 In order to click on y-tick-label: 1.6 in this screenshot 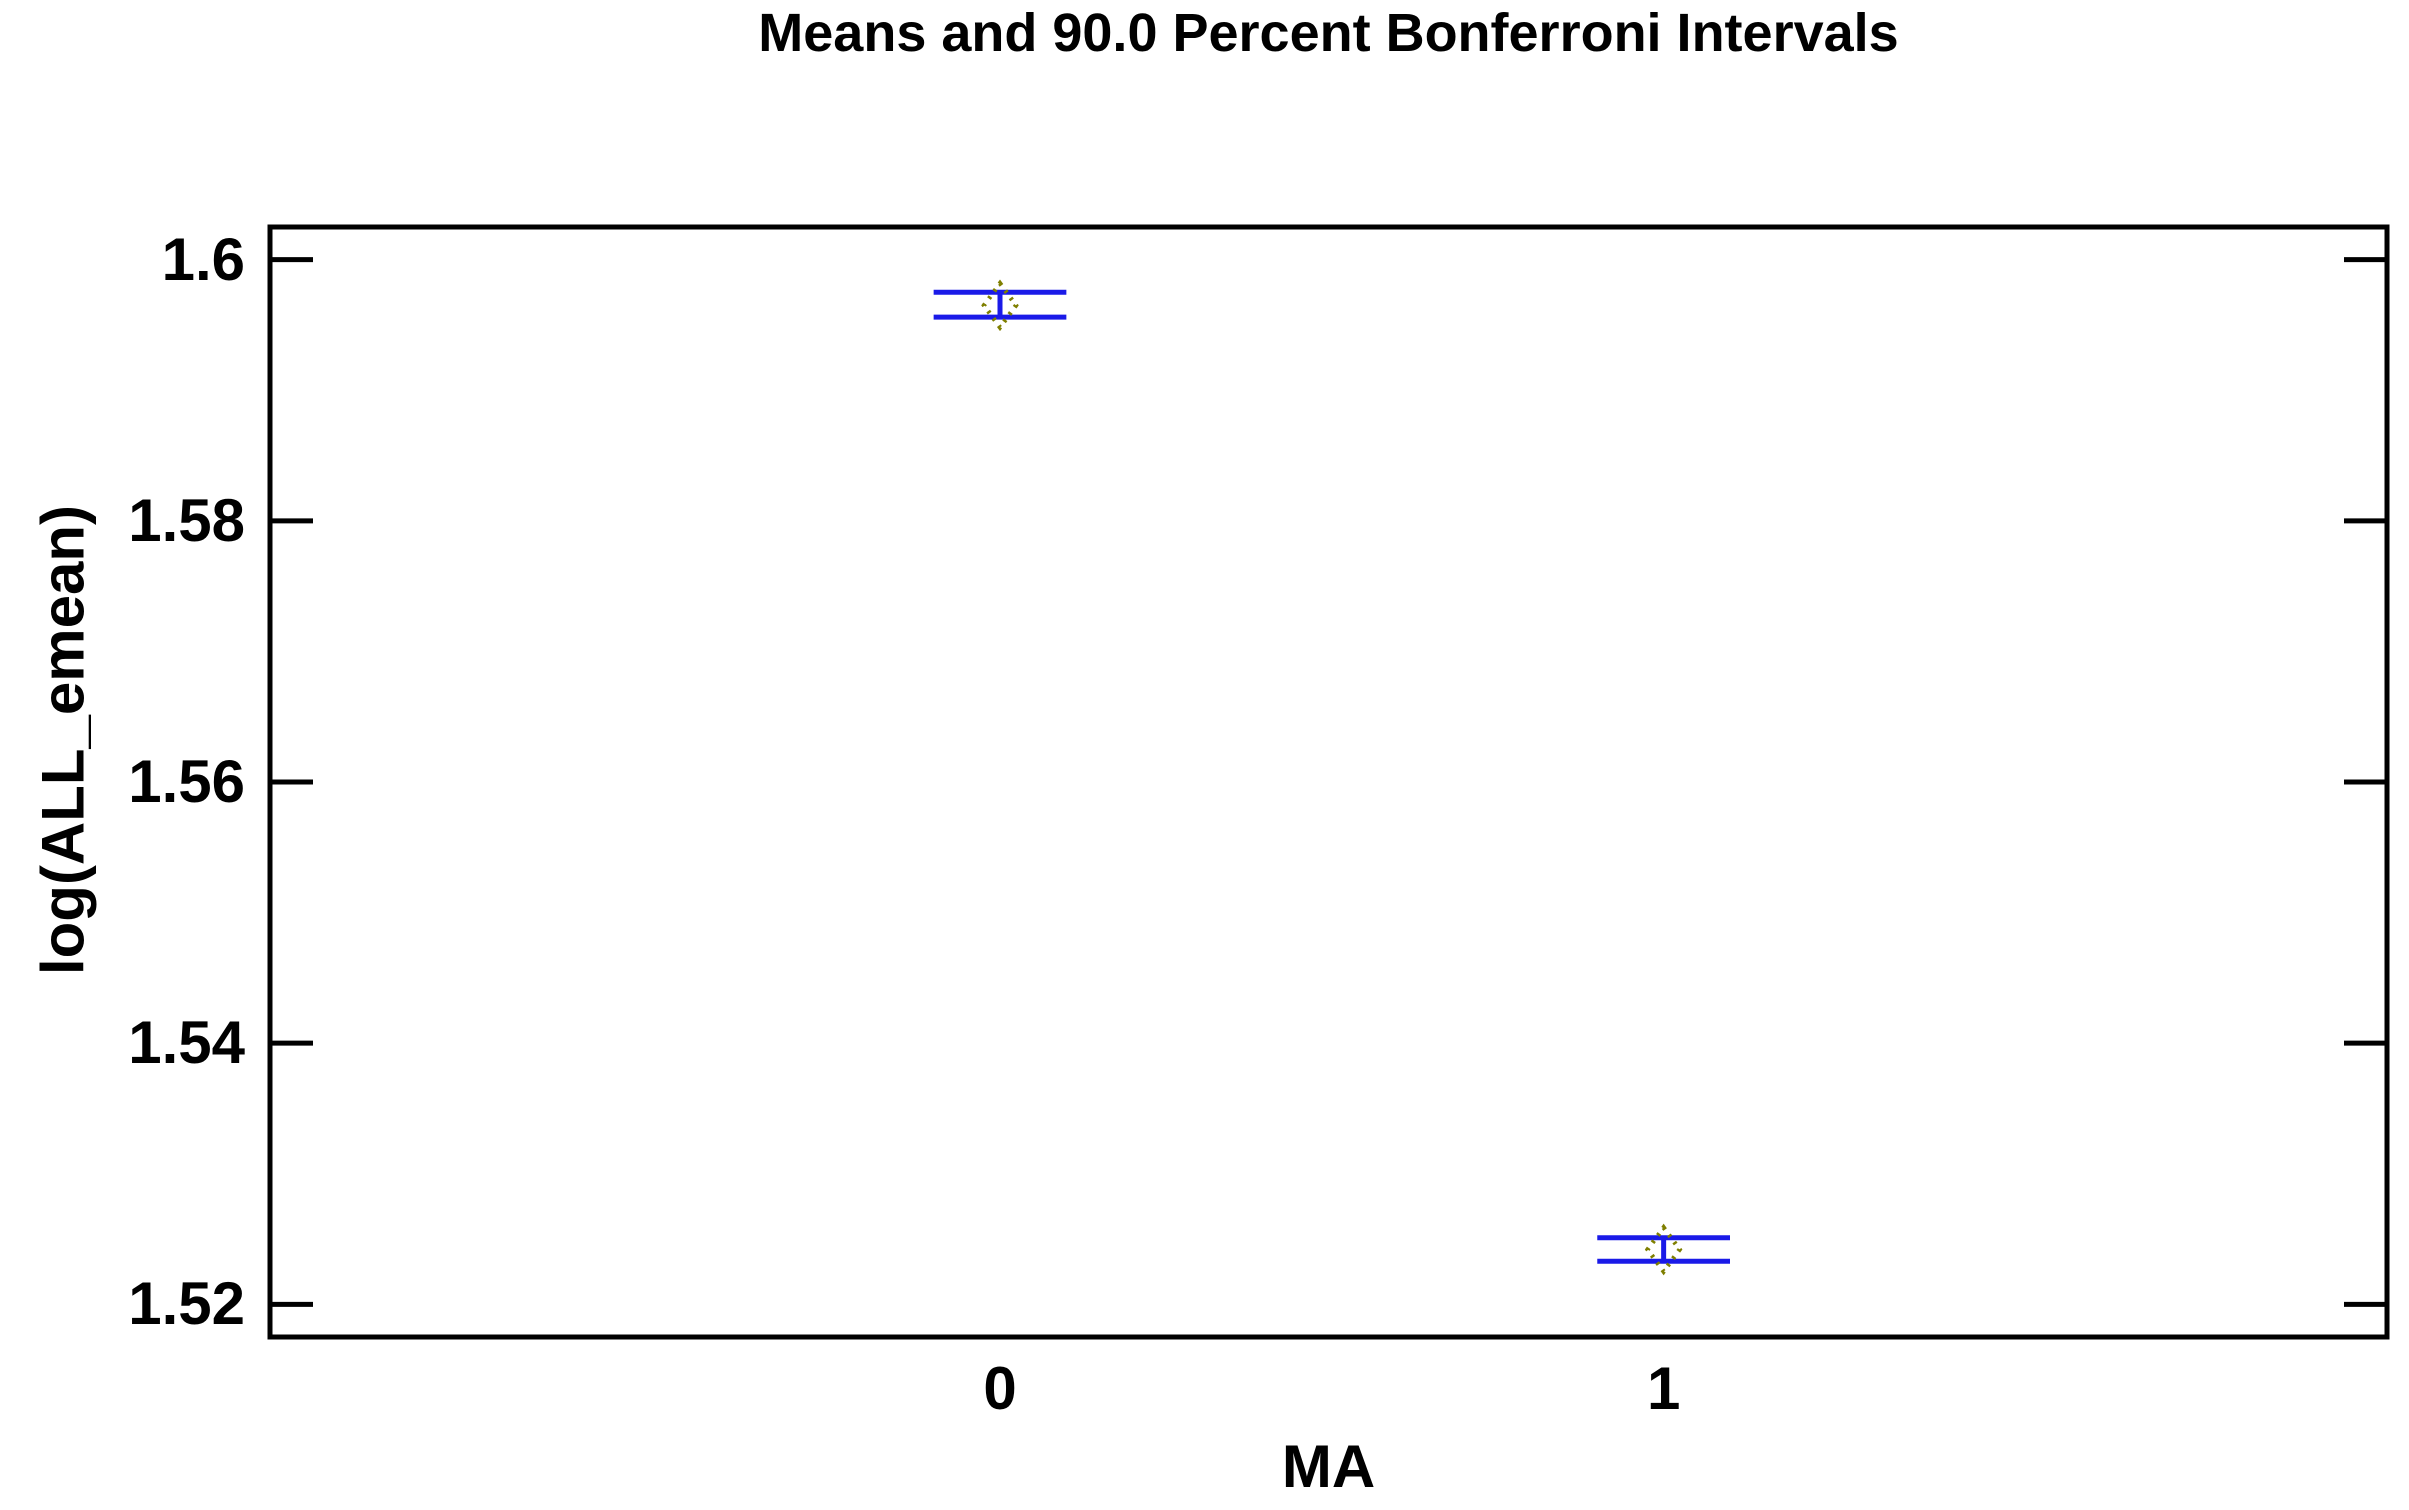, I will do `click(203, 259)`.